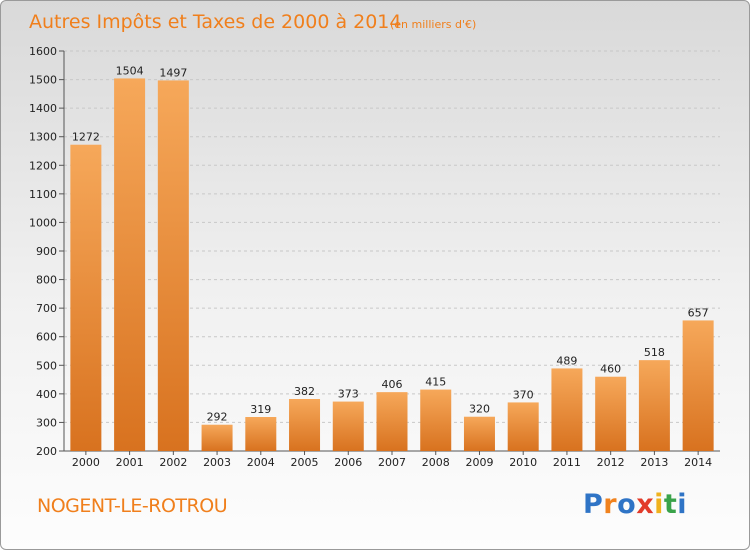 Image resolution: width=750 pixels, height=550 pixels. I want to click on y-tick-label: 1500, so click(43, 80).